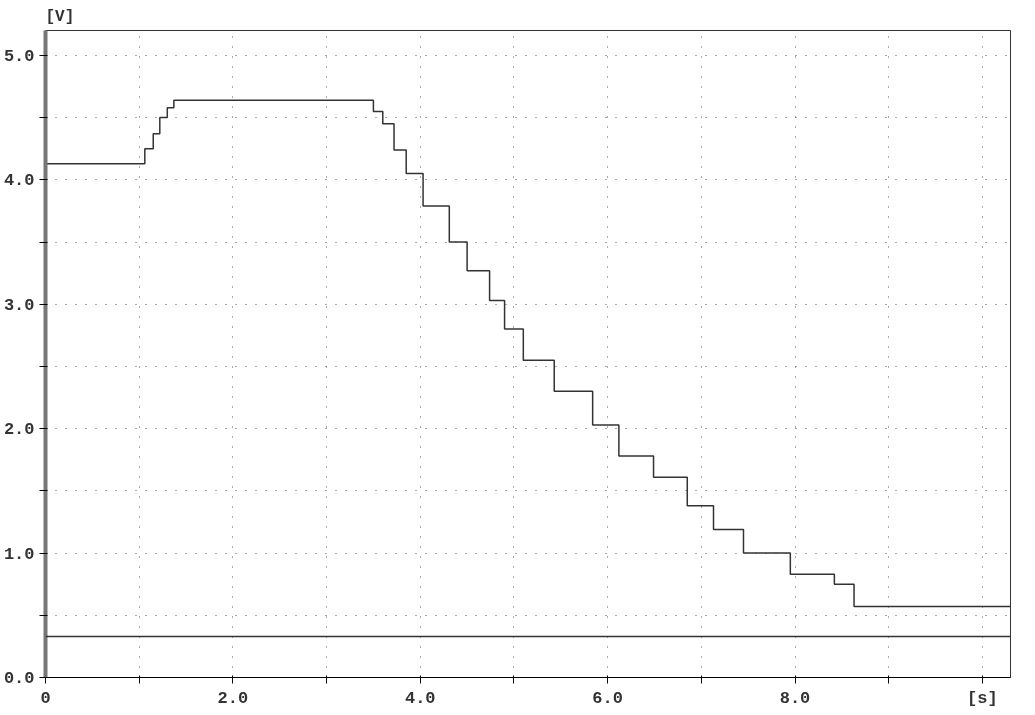  What do you see at coordinates (795, 698) in the screenshot?
I see `x-tick-label: 8.0` at bounding box center [795, 698].